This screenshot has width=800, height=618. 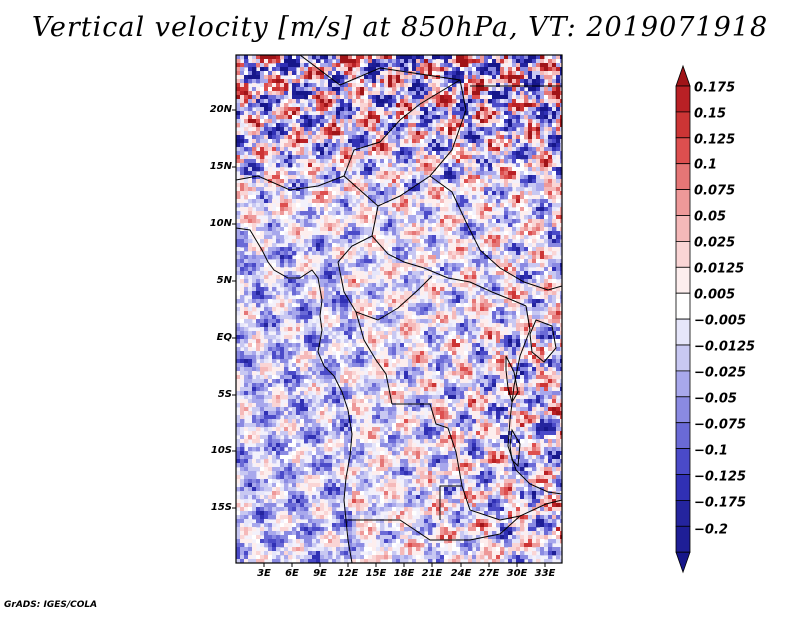 I want to click on lon-label-6e: 6E, so click(x=292, y=573).